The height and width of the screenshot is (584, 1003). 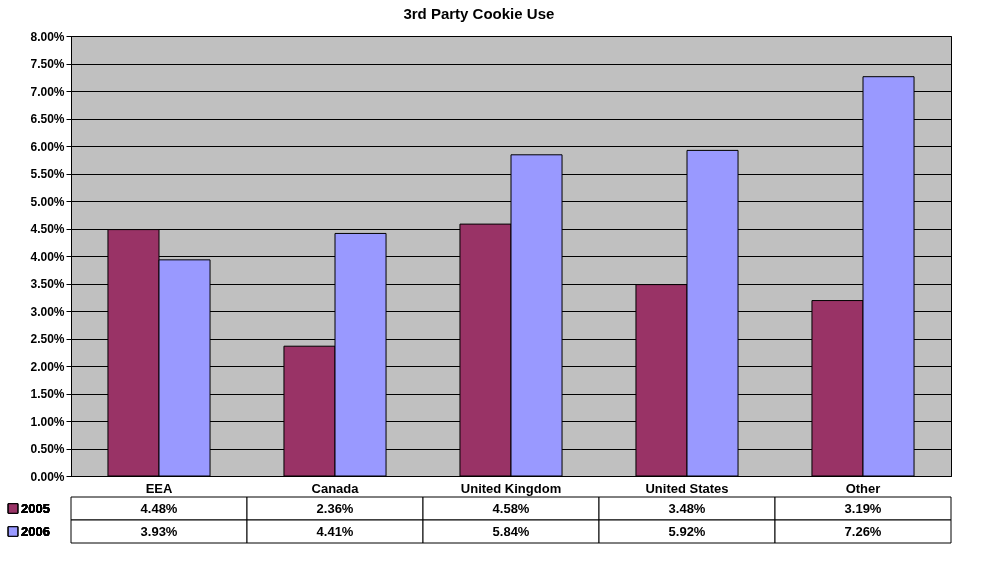 What do you see at coordinates (47, 36) in the screenshot?
I see `y-tick-label: 8.00%` at bounding box center [47, 36].